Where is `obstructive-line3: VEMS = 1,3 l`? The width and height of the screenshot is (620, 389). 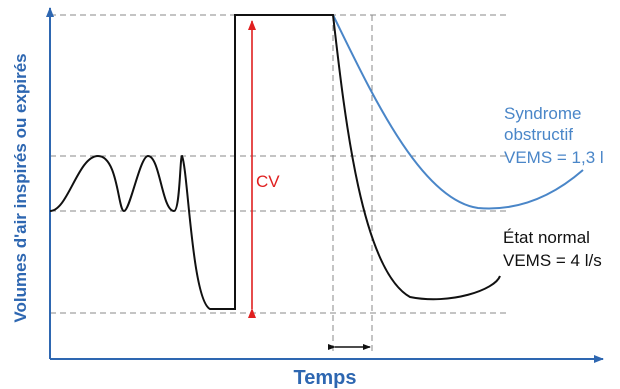 obstructive-line3: VEMS = 1,3 l is located at coordinates (554, 157).